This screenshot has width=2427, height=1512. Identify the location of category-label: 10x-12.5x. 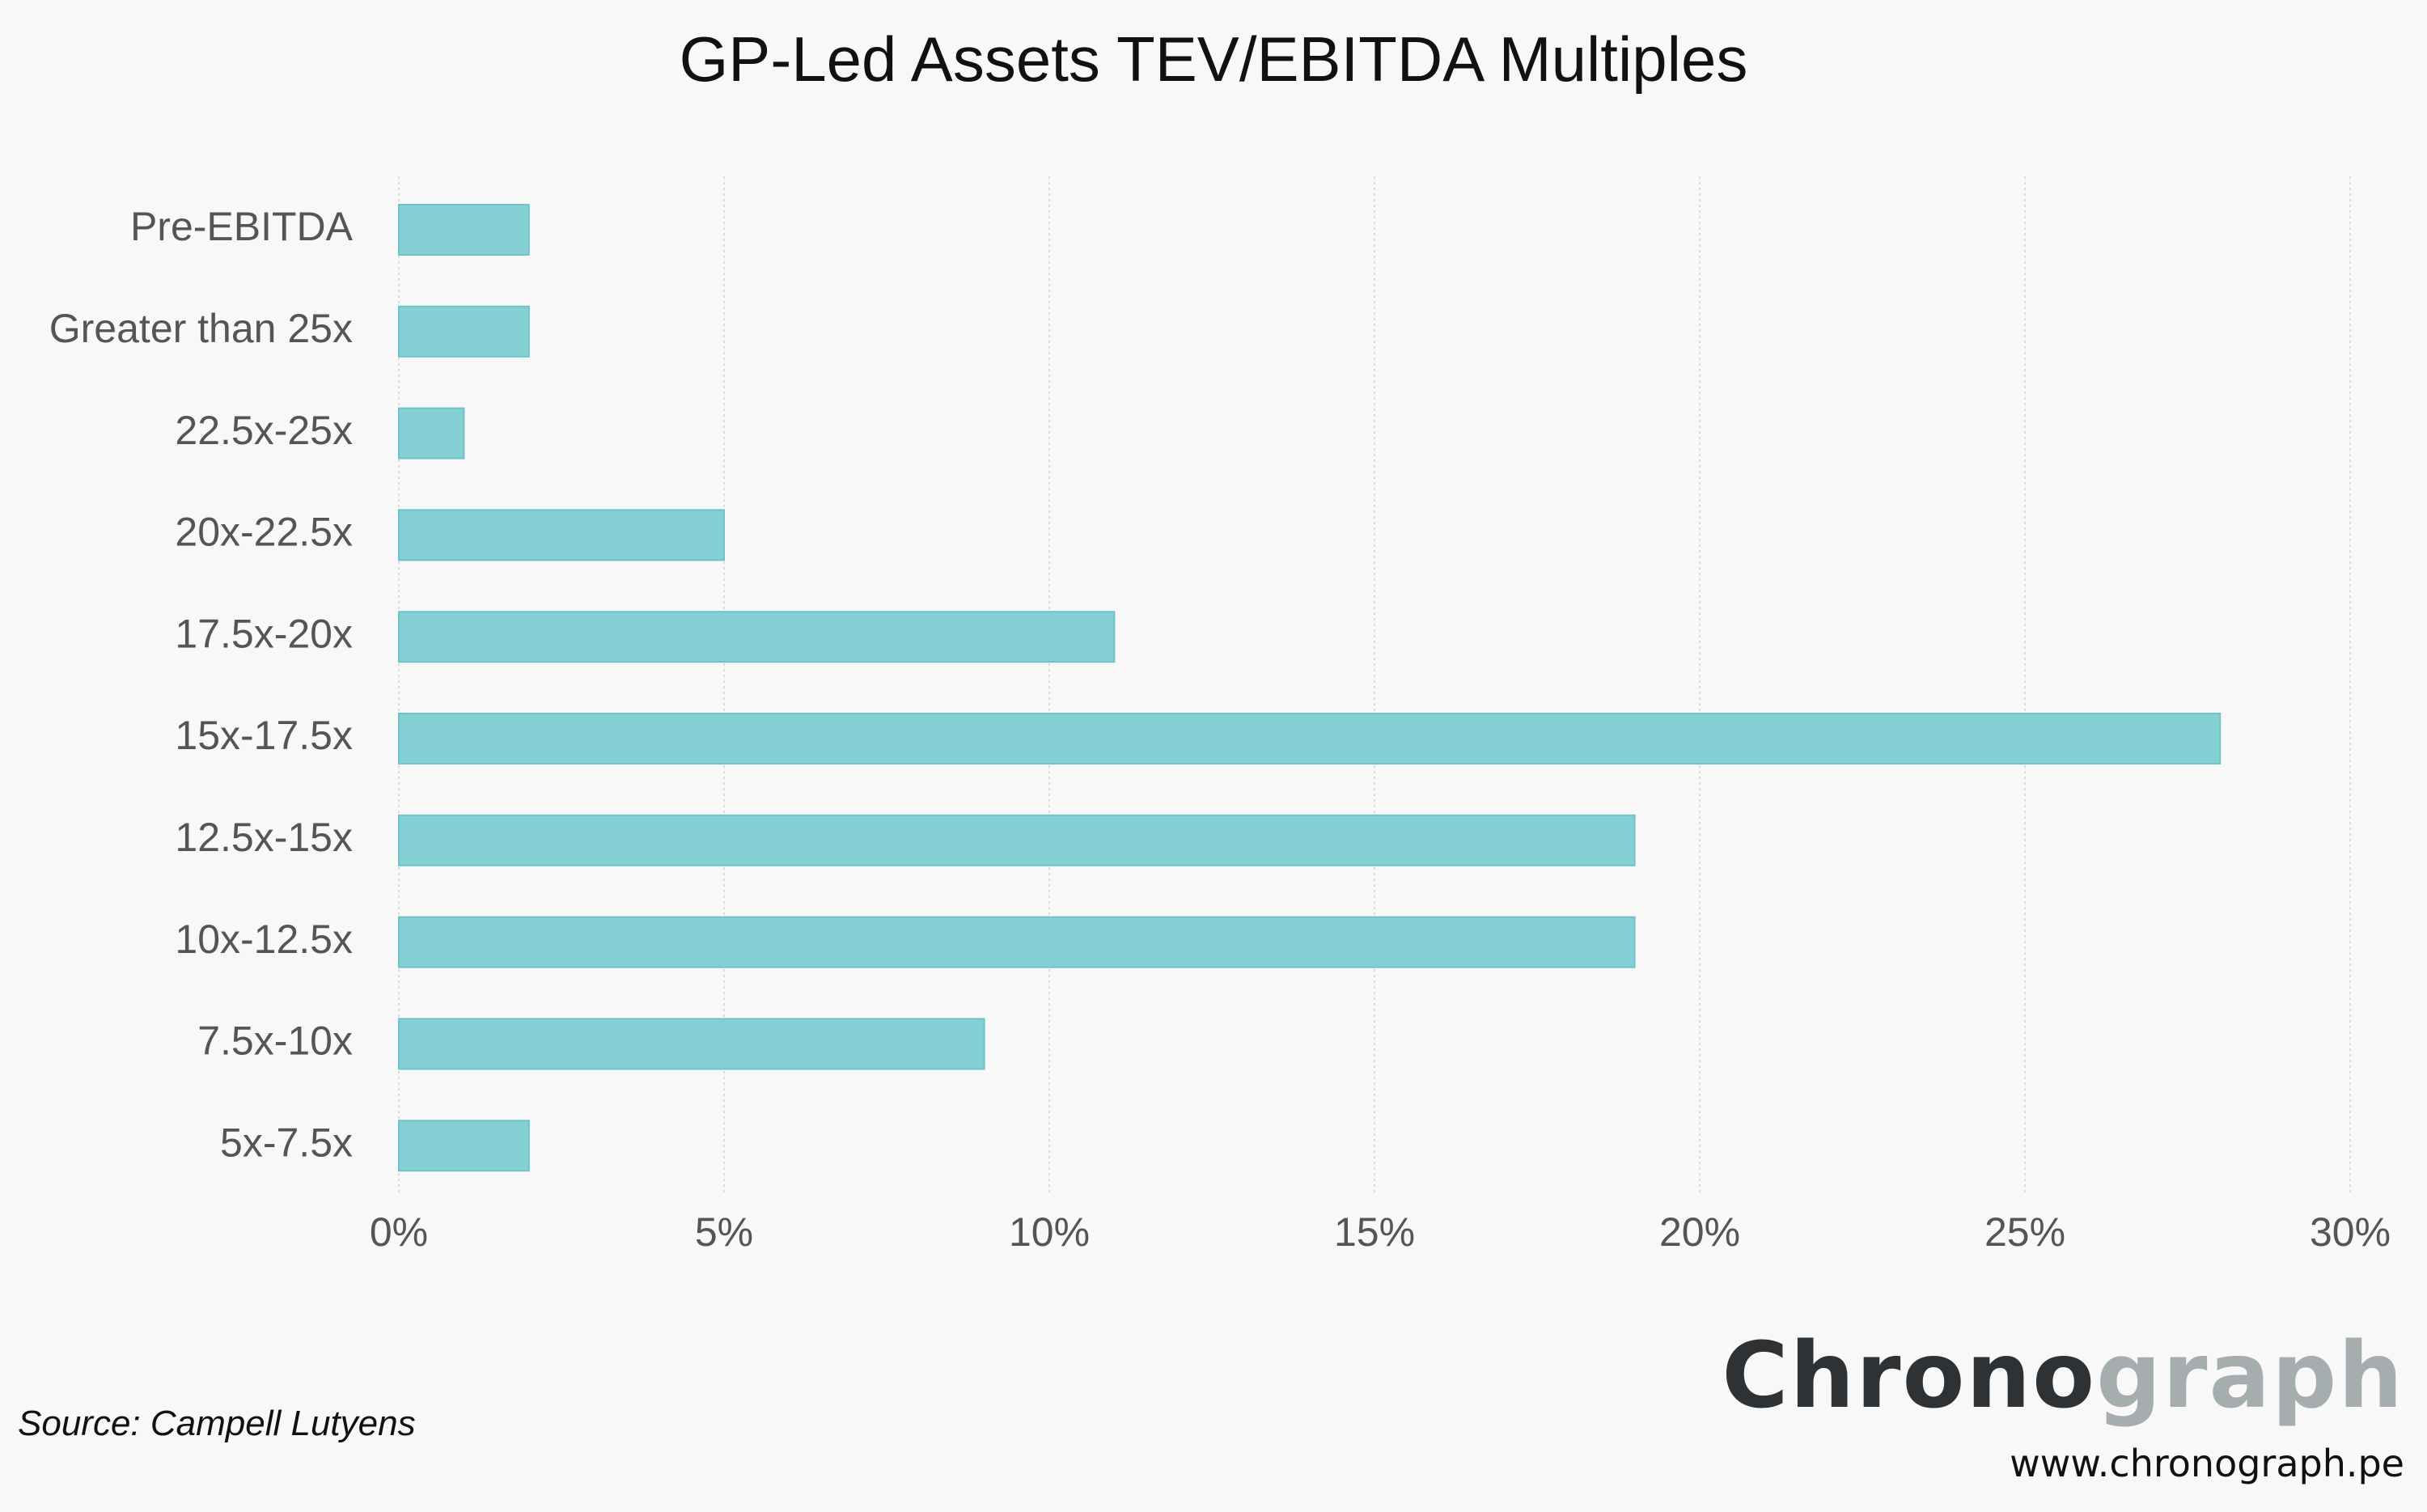
(264, 939).